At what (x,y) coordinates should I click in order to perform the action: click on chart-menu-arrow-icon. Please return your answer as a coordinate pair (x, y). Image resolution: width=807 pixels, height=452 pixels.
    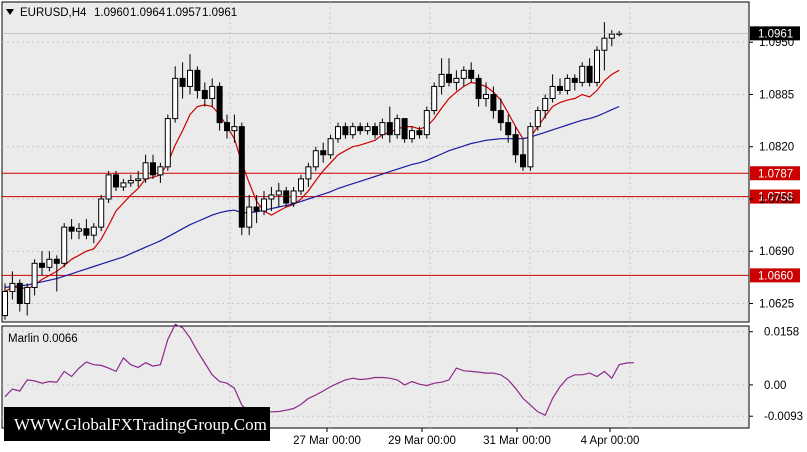
    Looking at the image, I should click on (10, 12).